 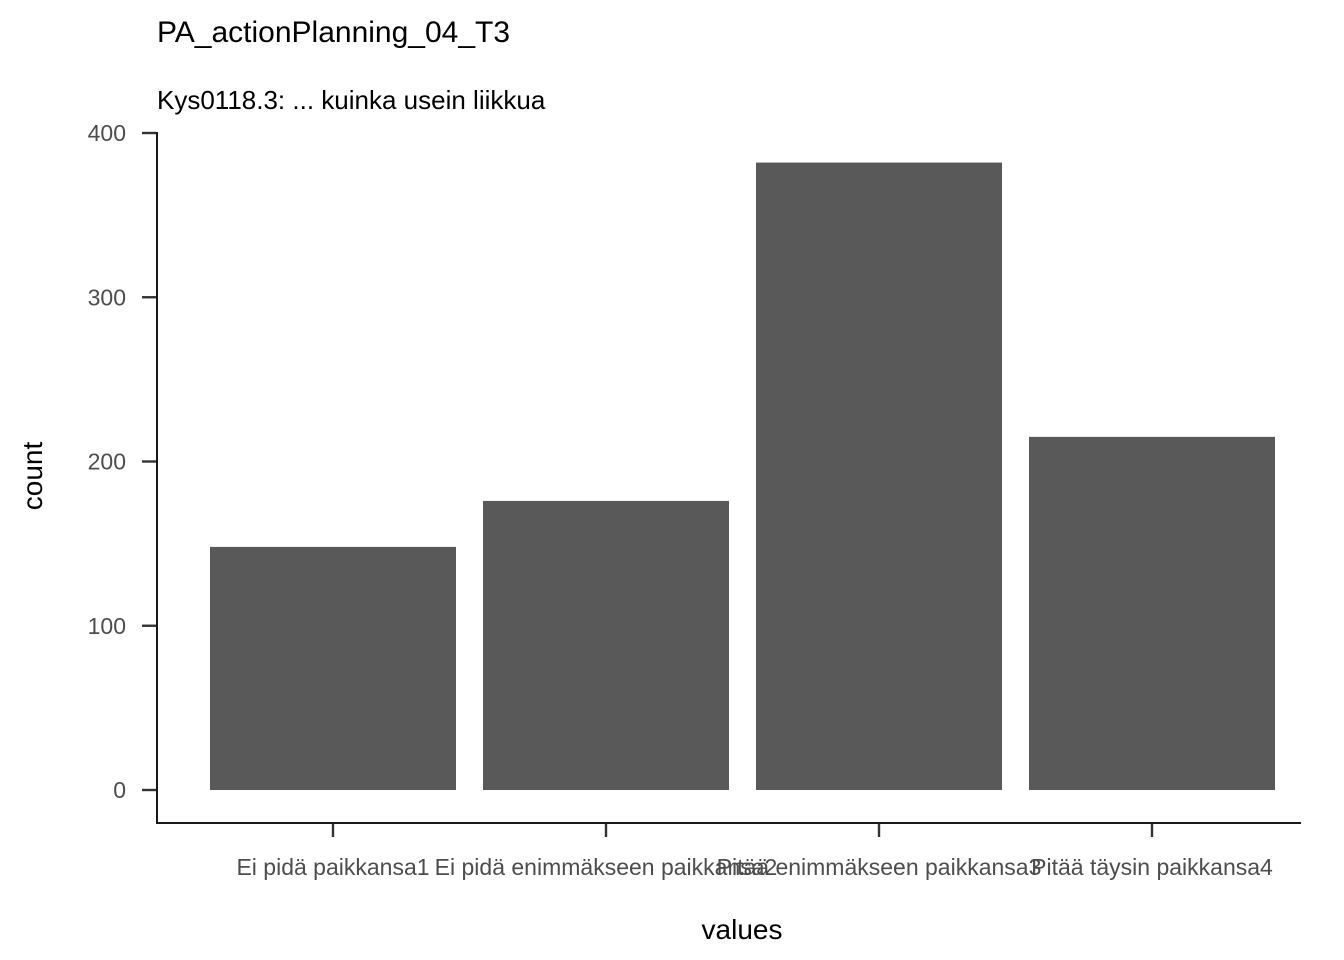 I want to click on y-axis-ticks: 0 100 200 300 400, so click(x=122, y=461).